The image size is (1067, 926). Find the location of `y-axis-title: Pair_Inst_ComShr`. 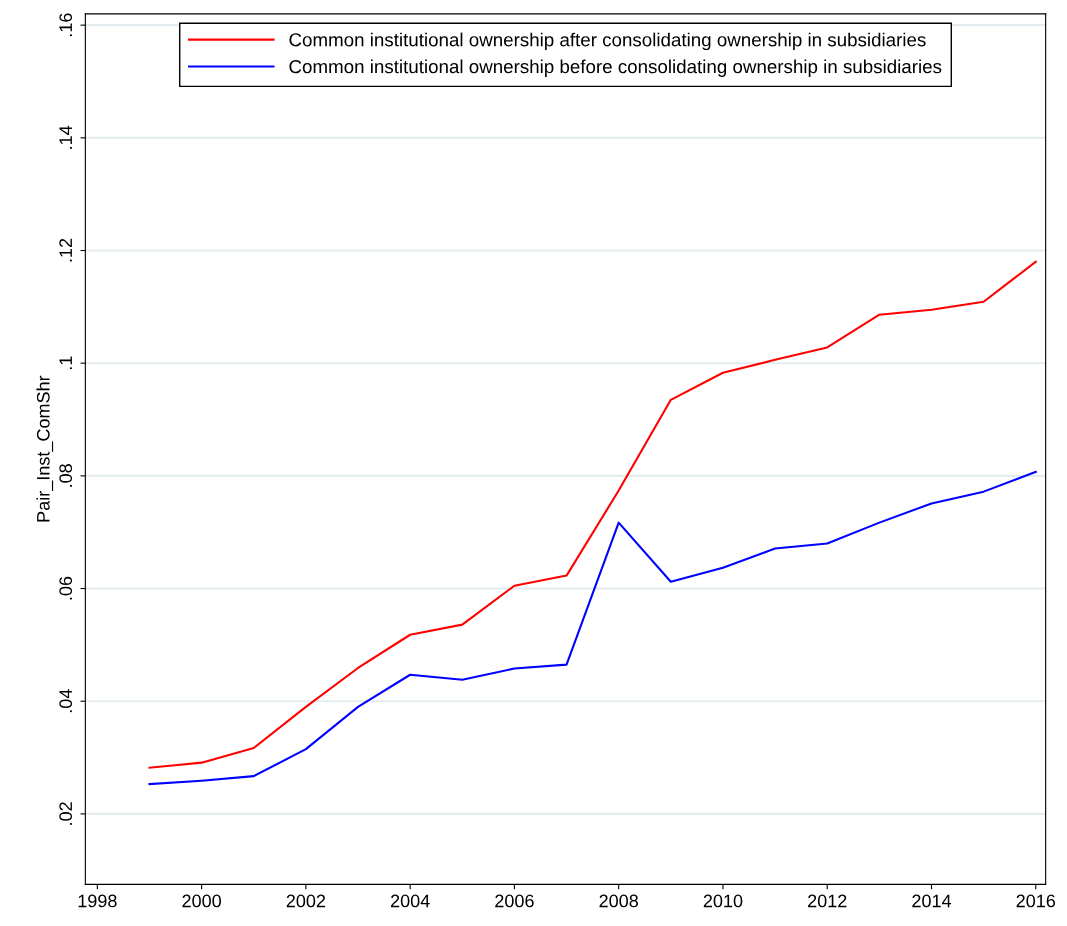

y-axis-title: Pair_Inst_ComShr is located at coordinates (45, 448).